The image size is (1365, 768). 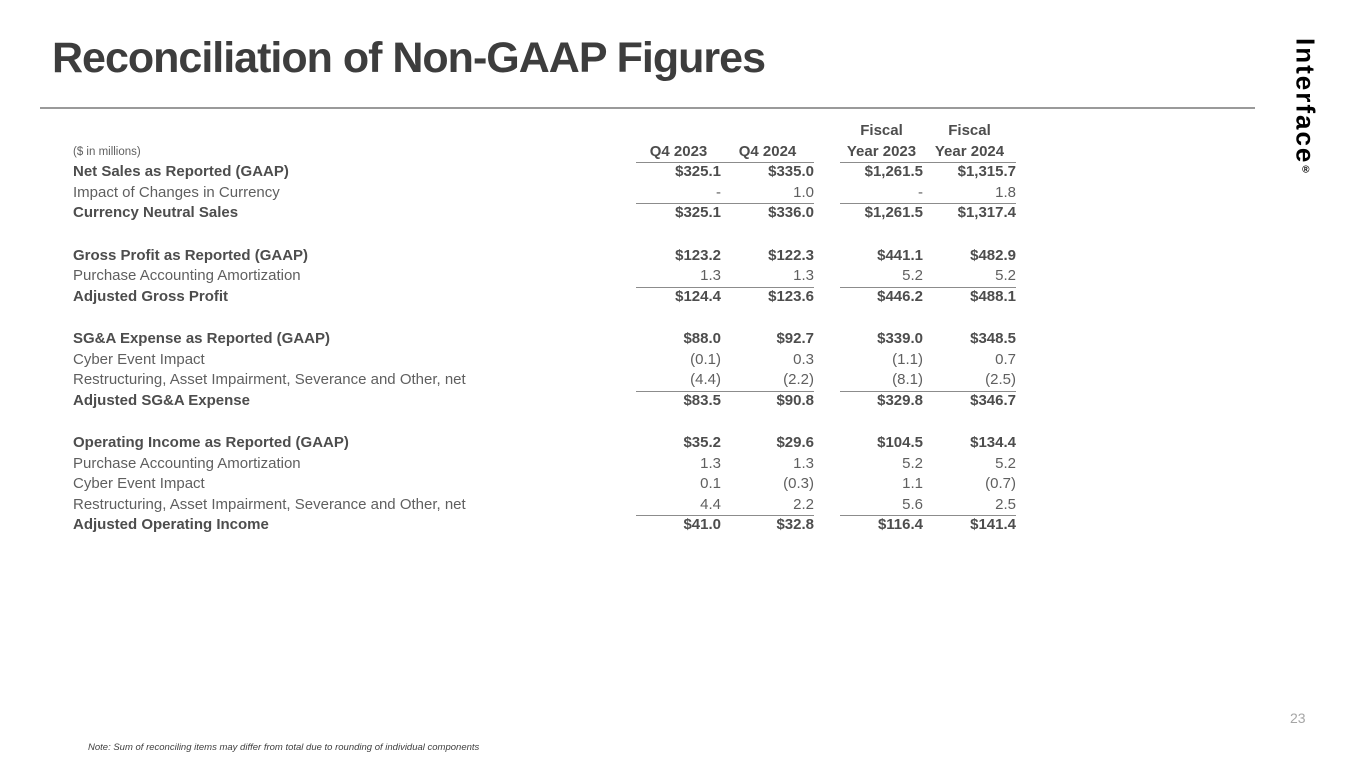 I want to click on value-cell: (0.3), so click(x=798, y=483).